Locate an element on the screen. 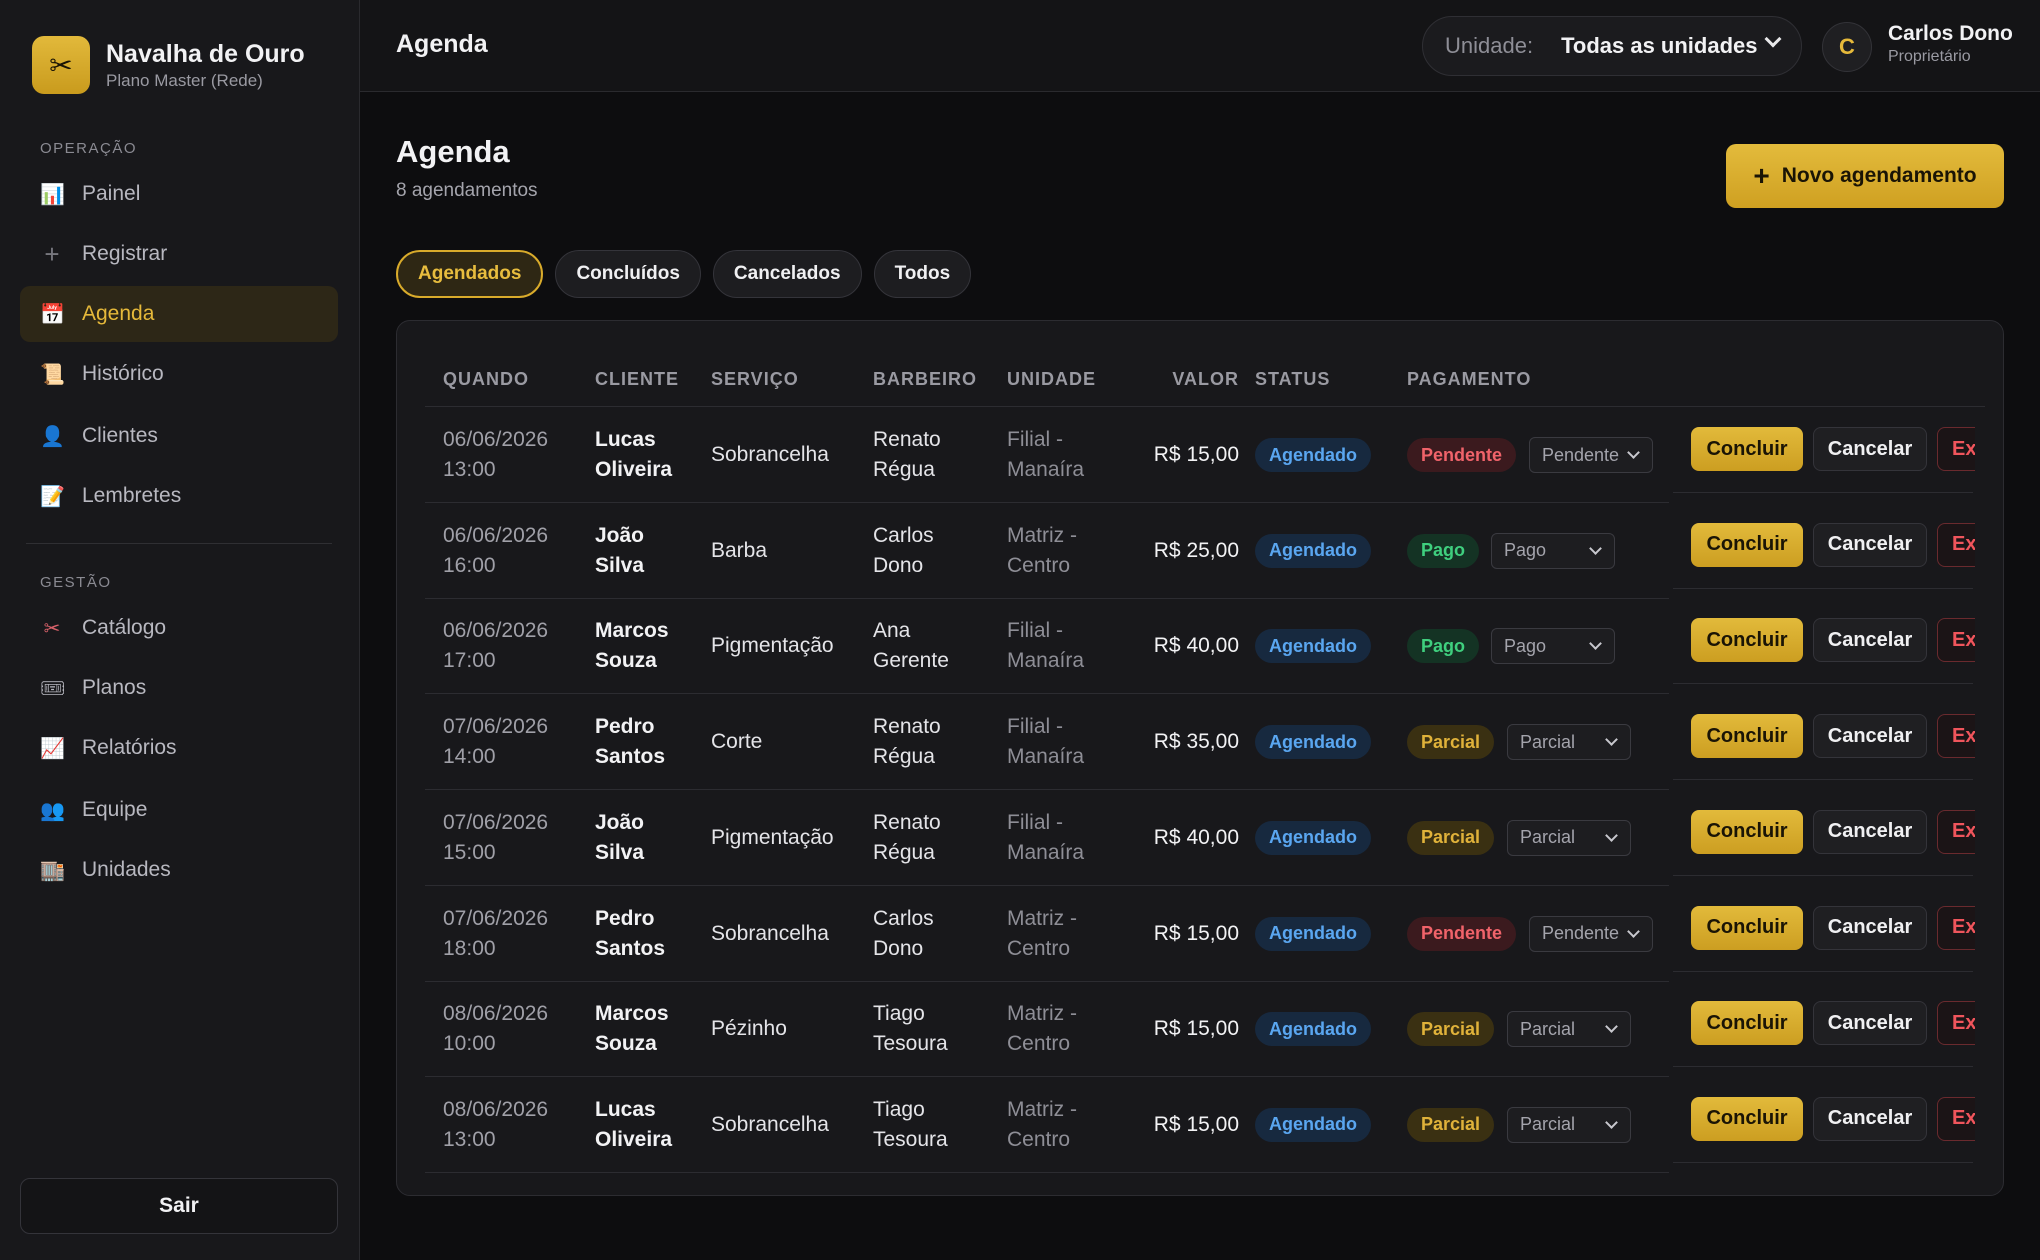 The height and width of the screenshot is (1260, 2040). cell-barber: Renato Régua is located at coordinates (933, 455).